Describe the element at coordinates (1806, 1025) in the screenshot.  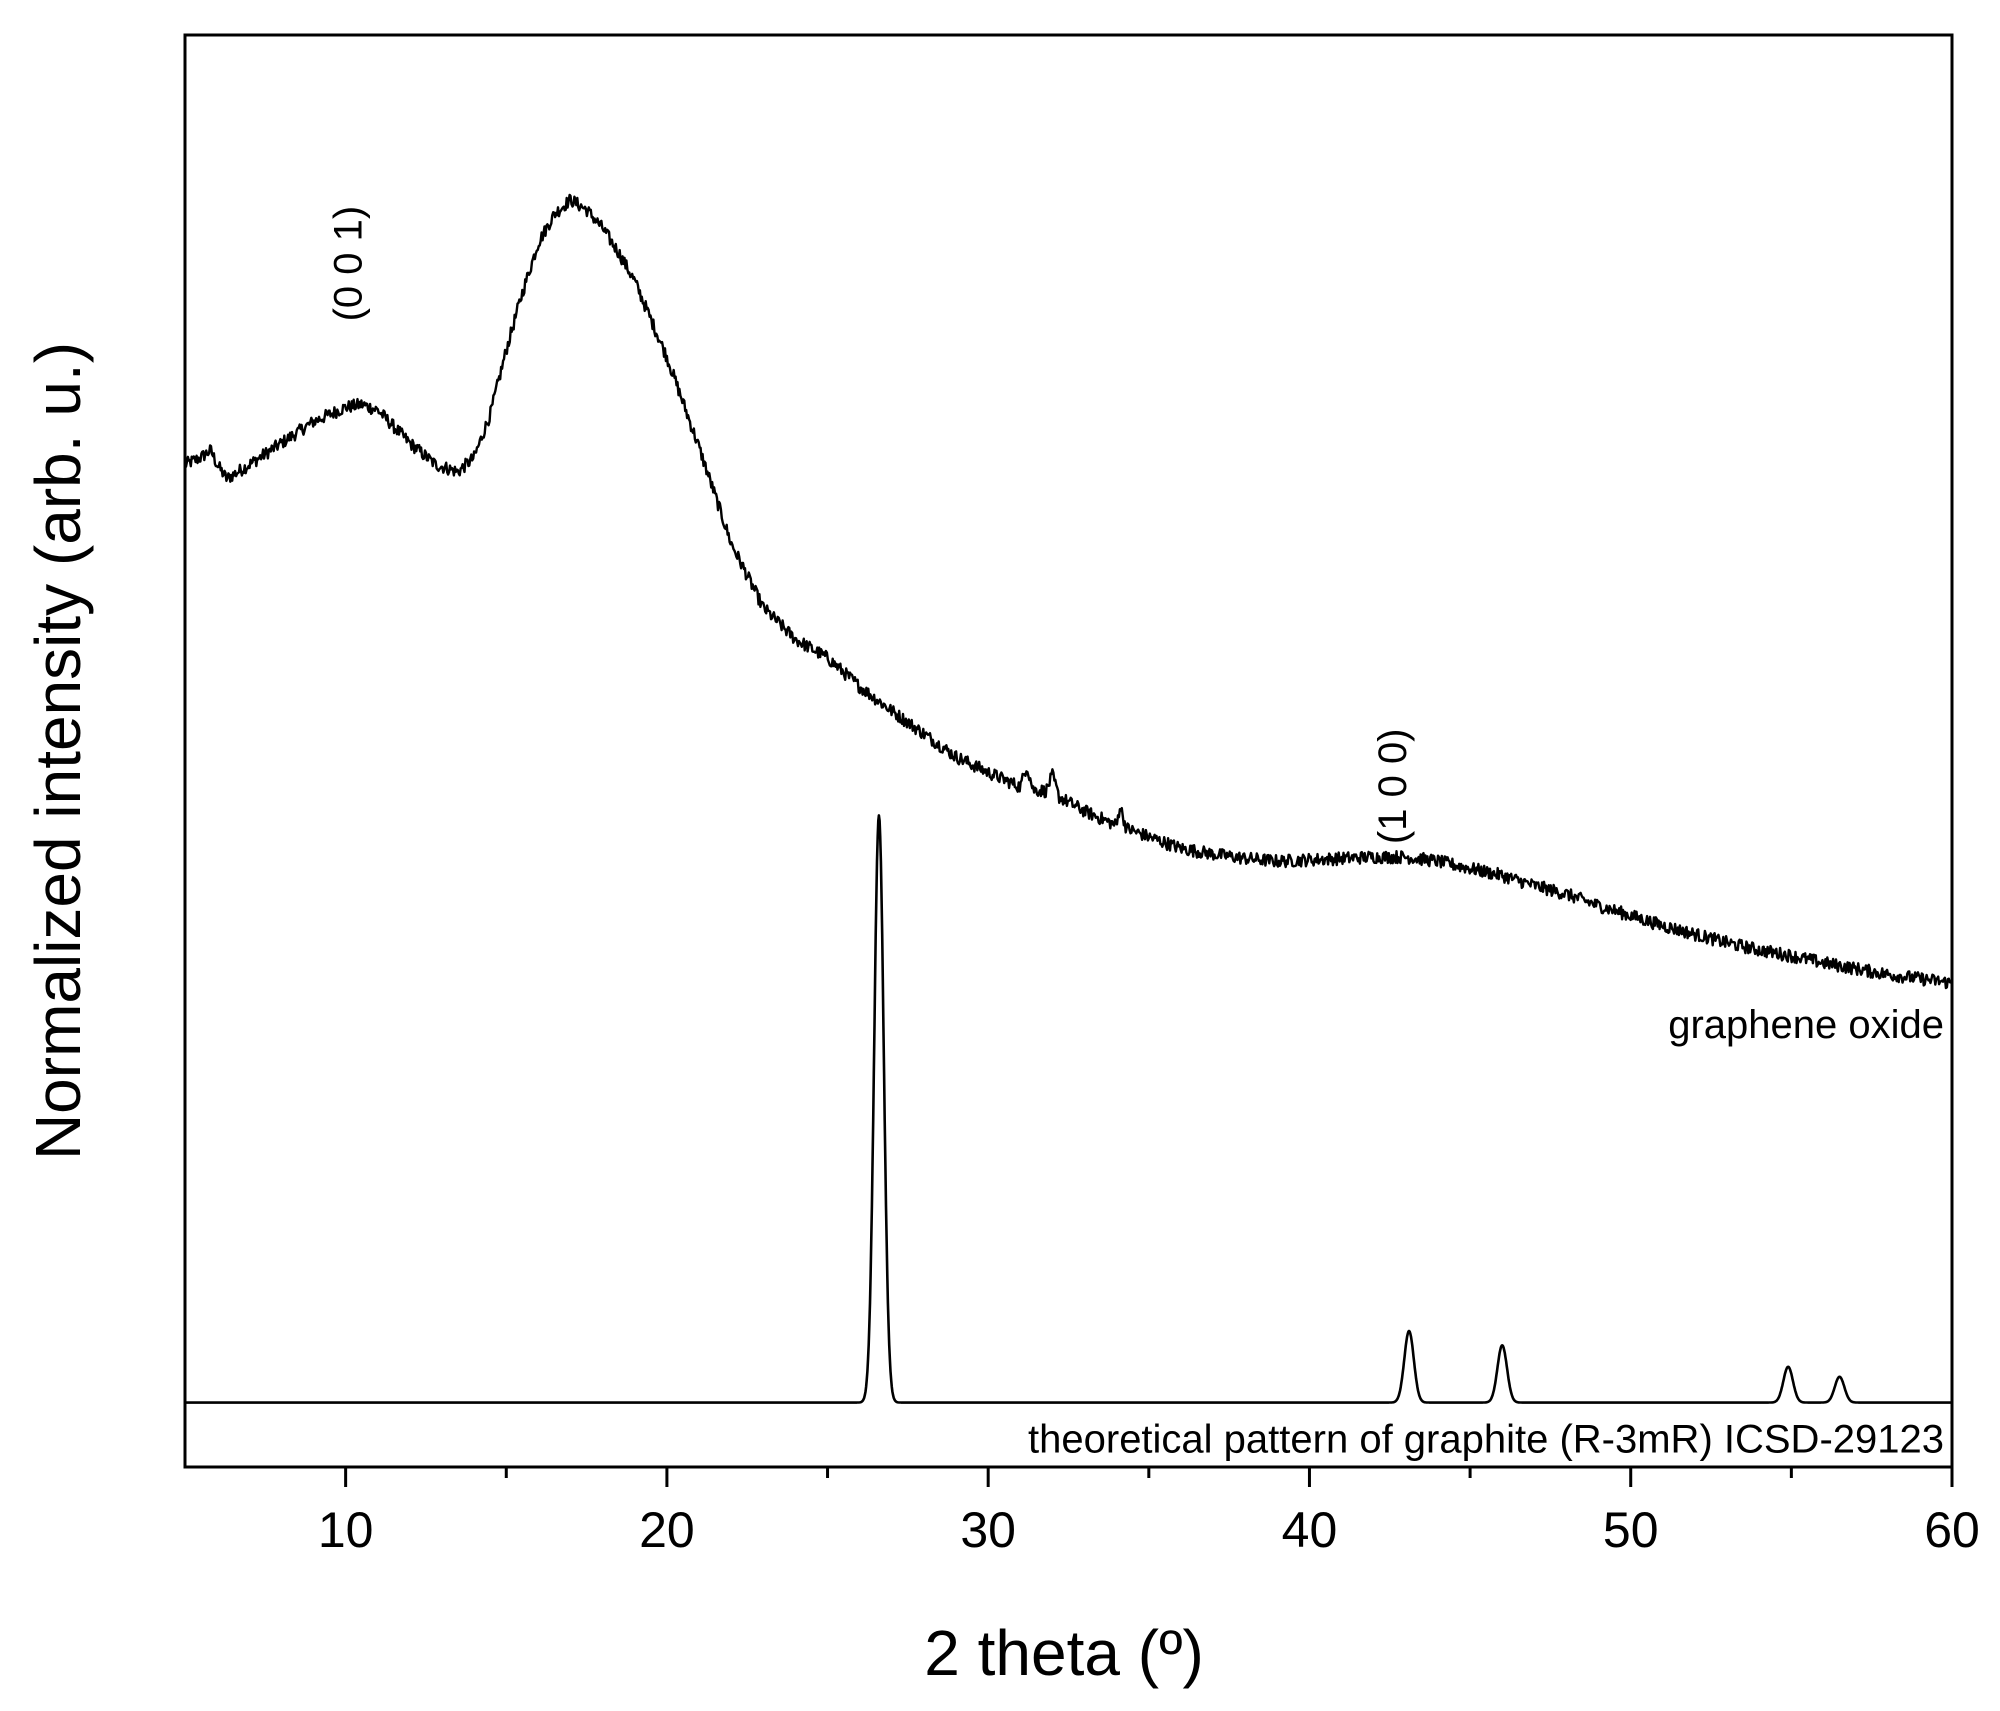
I see `series-label: graphene oxide` at that location.